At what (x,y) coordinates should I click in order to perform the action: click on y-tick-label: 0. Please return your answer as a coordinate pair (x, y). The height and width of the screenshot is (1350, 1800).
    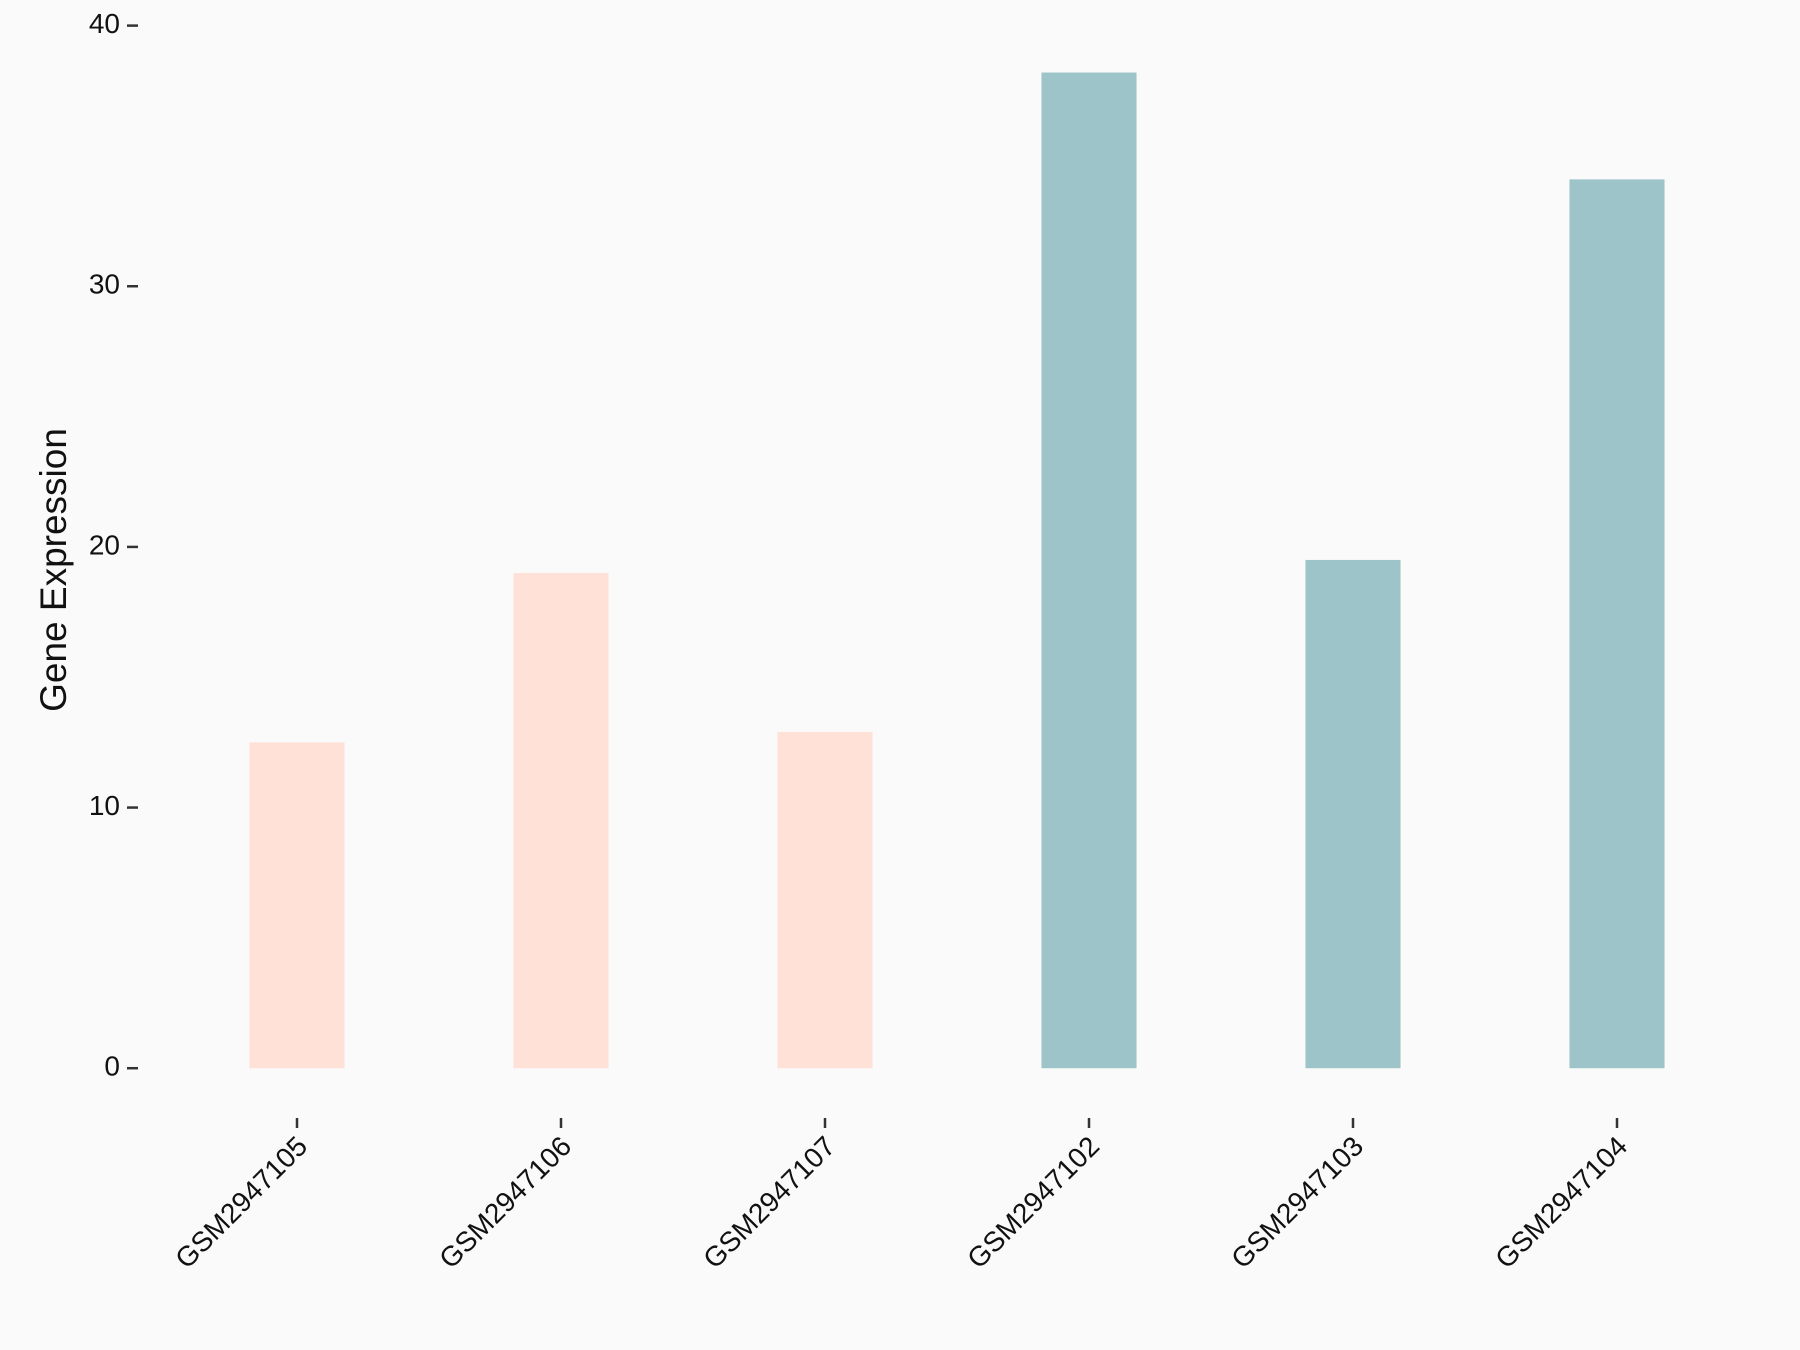
    Looking at the image, I should click on (112, 1066).